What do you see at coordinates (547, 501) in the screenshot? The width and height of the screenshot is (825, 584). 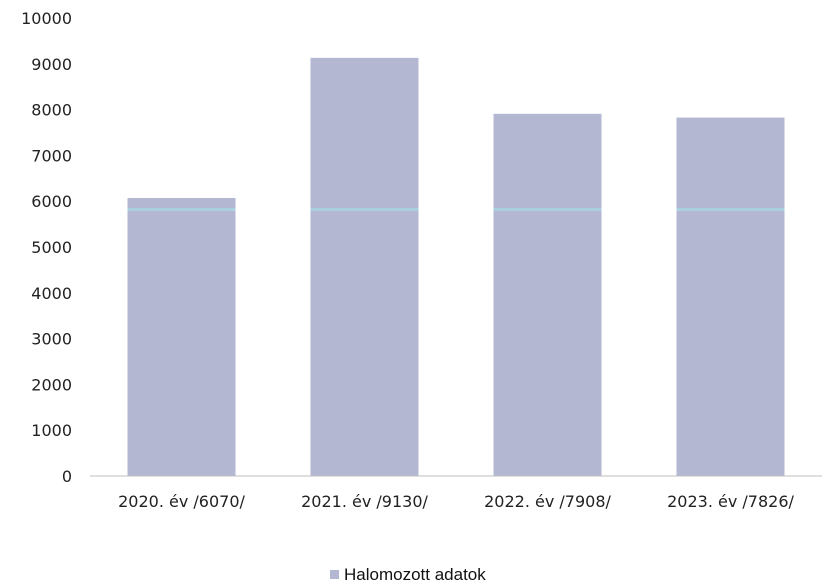 I see `x-category-label: 2022. év /7908/` at bounding box center [547, 501].